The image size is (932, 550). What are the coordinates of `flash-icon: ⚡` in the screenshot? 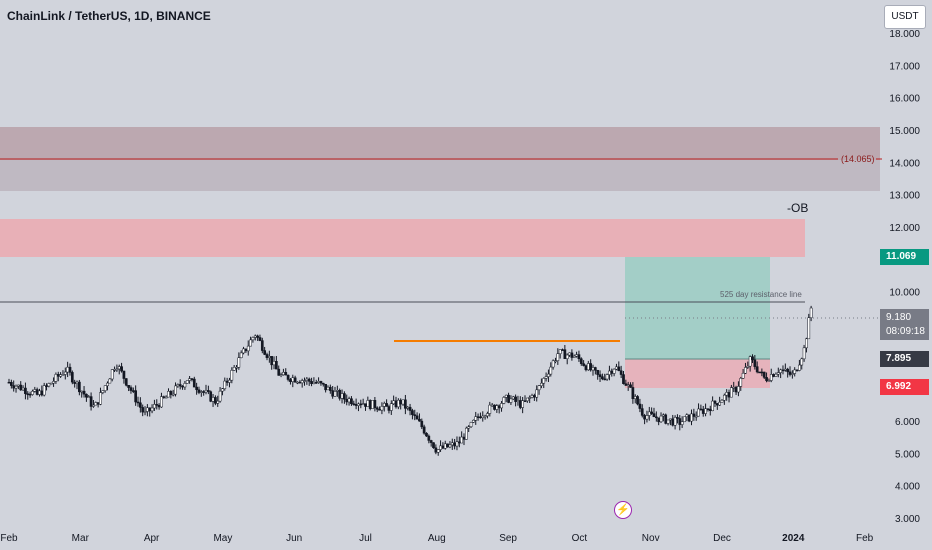 It's located at (623, 510).